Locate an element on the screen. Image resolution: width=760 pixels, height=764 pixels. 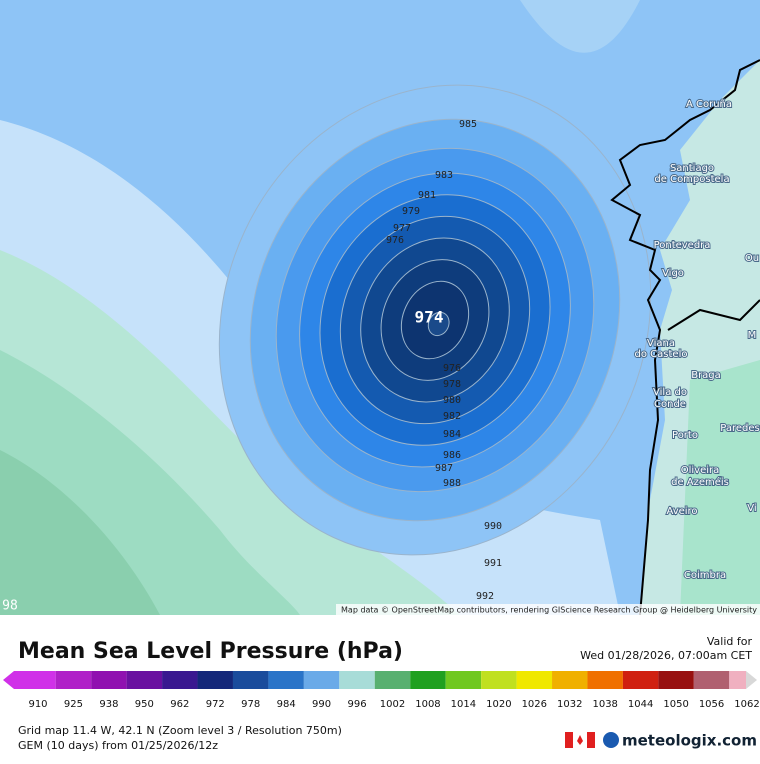
flag is located at coordinates (580, 740).